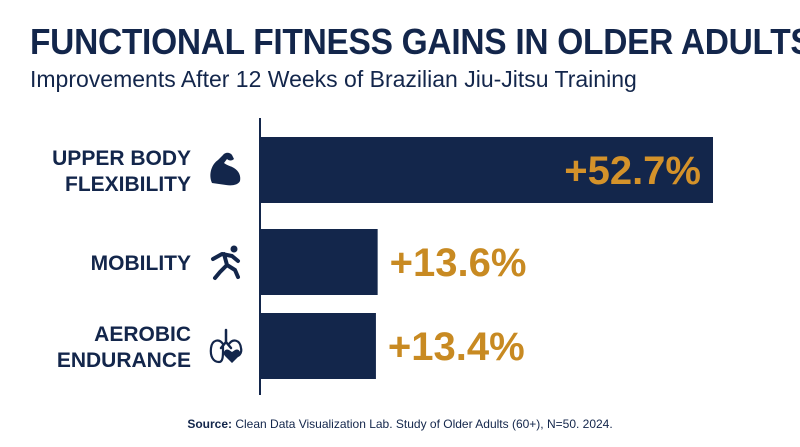 Image resolution: width=800 pixels, height=447 pixels. I want to click on running-person-icon, so click(225, 262).